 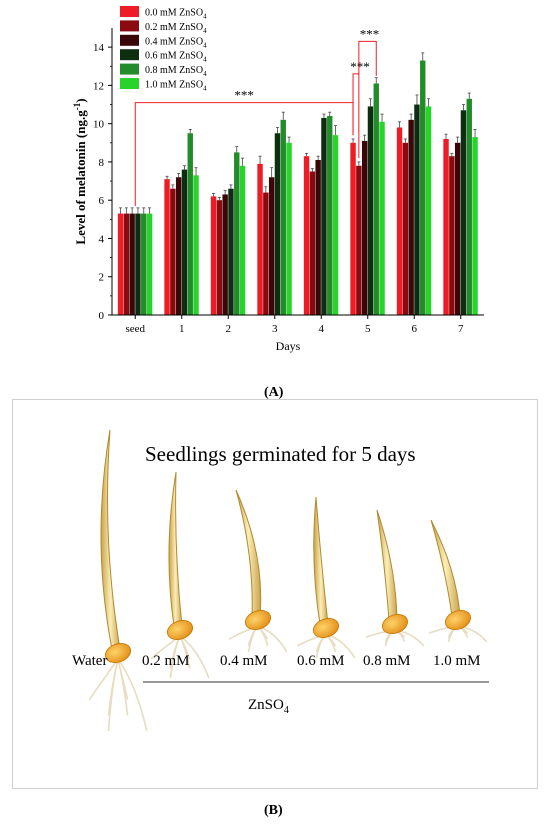 What do you see at coordinates (98, 86) in the screenshot?
I see `y-tick-label-12: 12` at bounding box center [98, 86].